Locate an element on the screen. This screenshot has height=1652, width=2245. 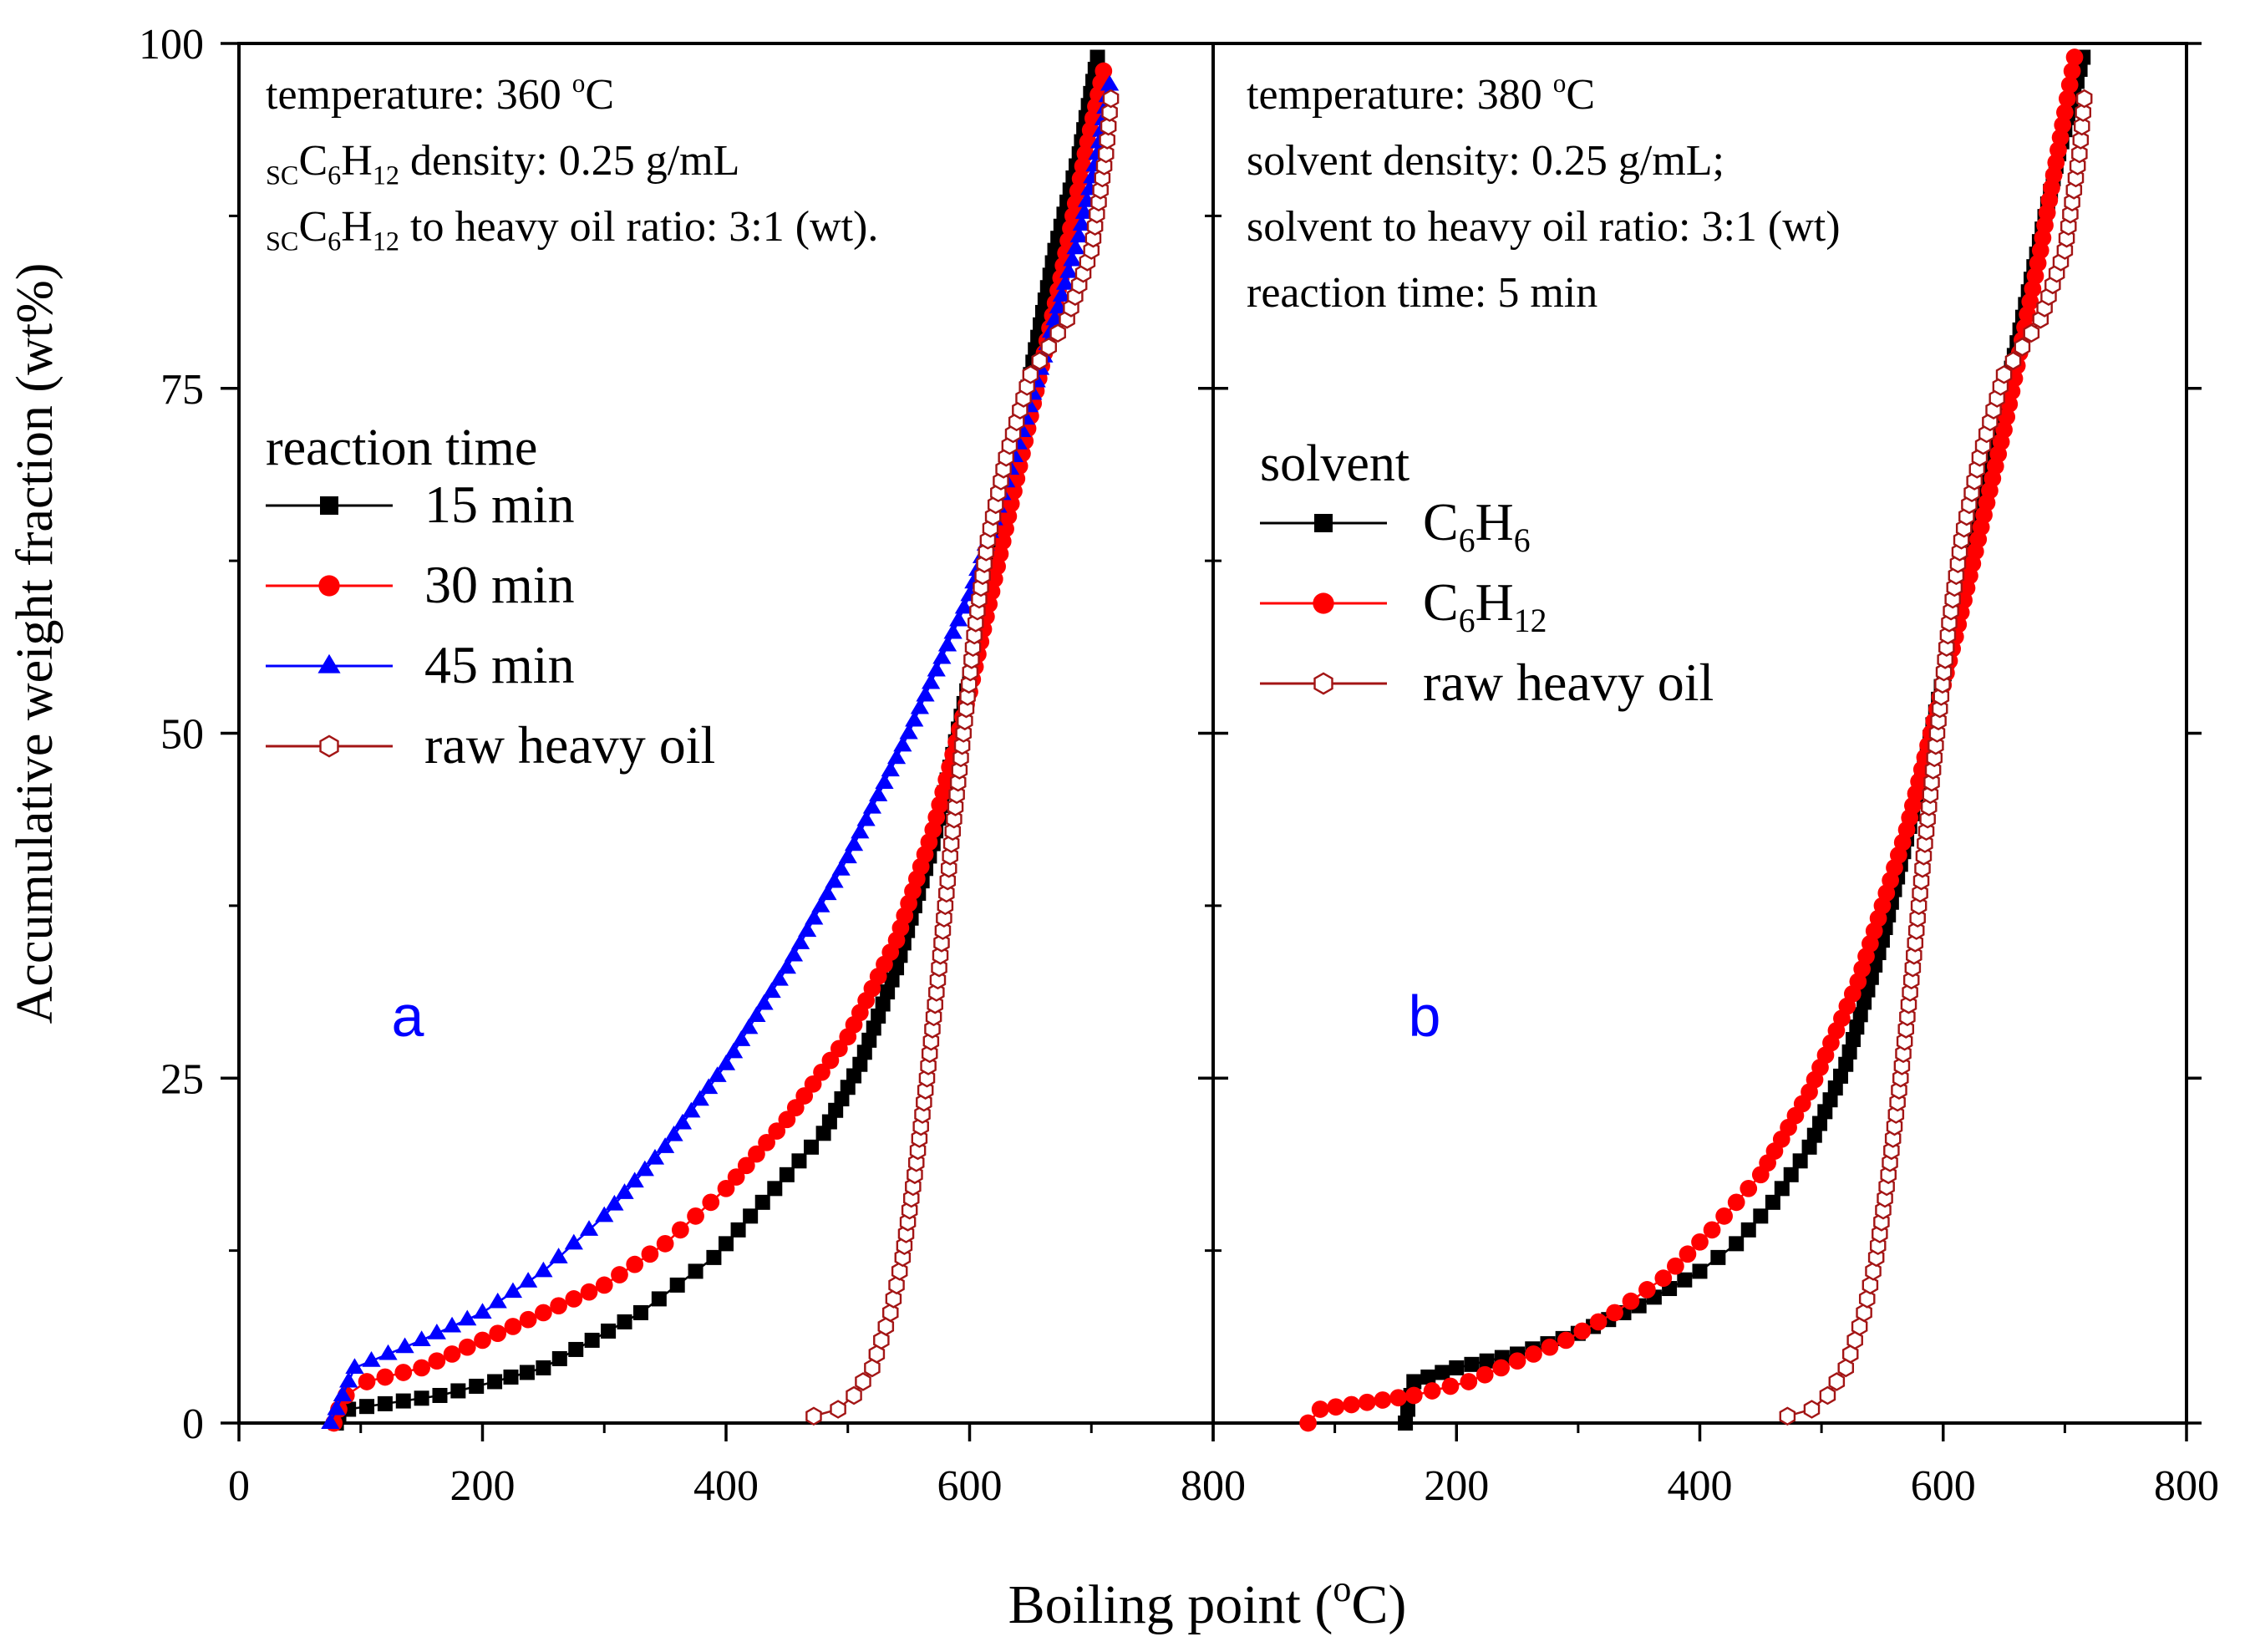
panel-letter: b is located at coordinates (1425, 1017).